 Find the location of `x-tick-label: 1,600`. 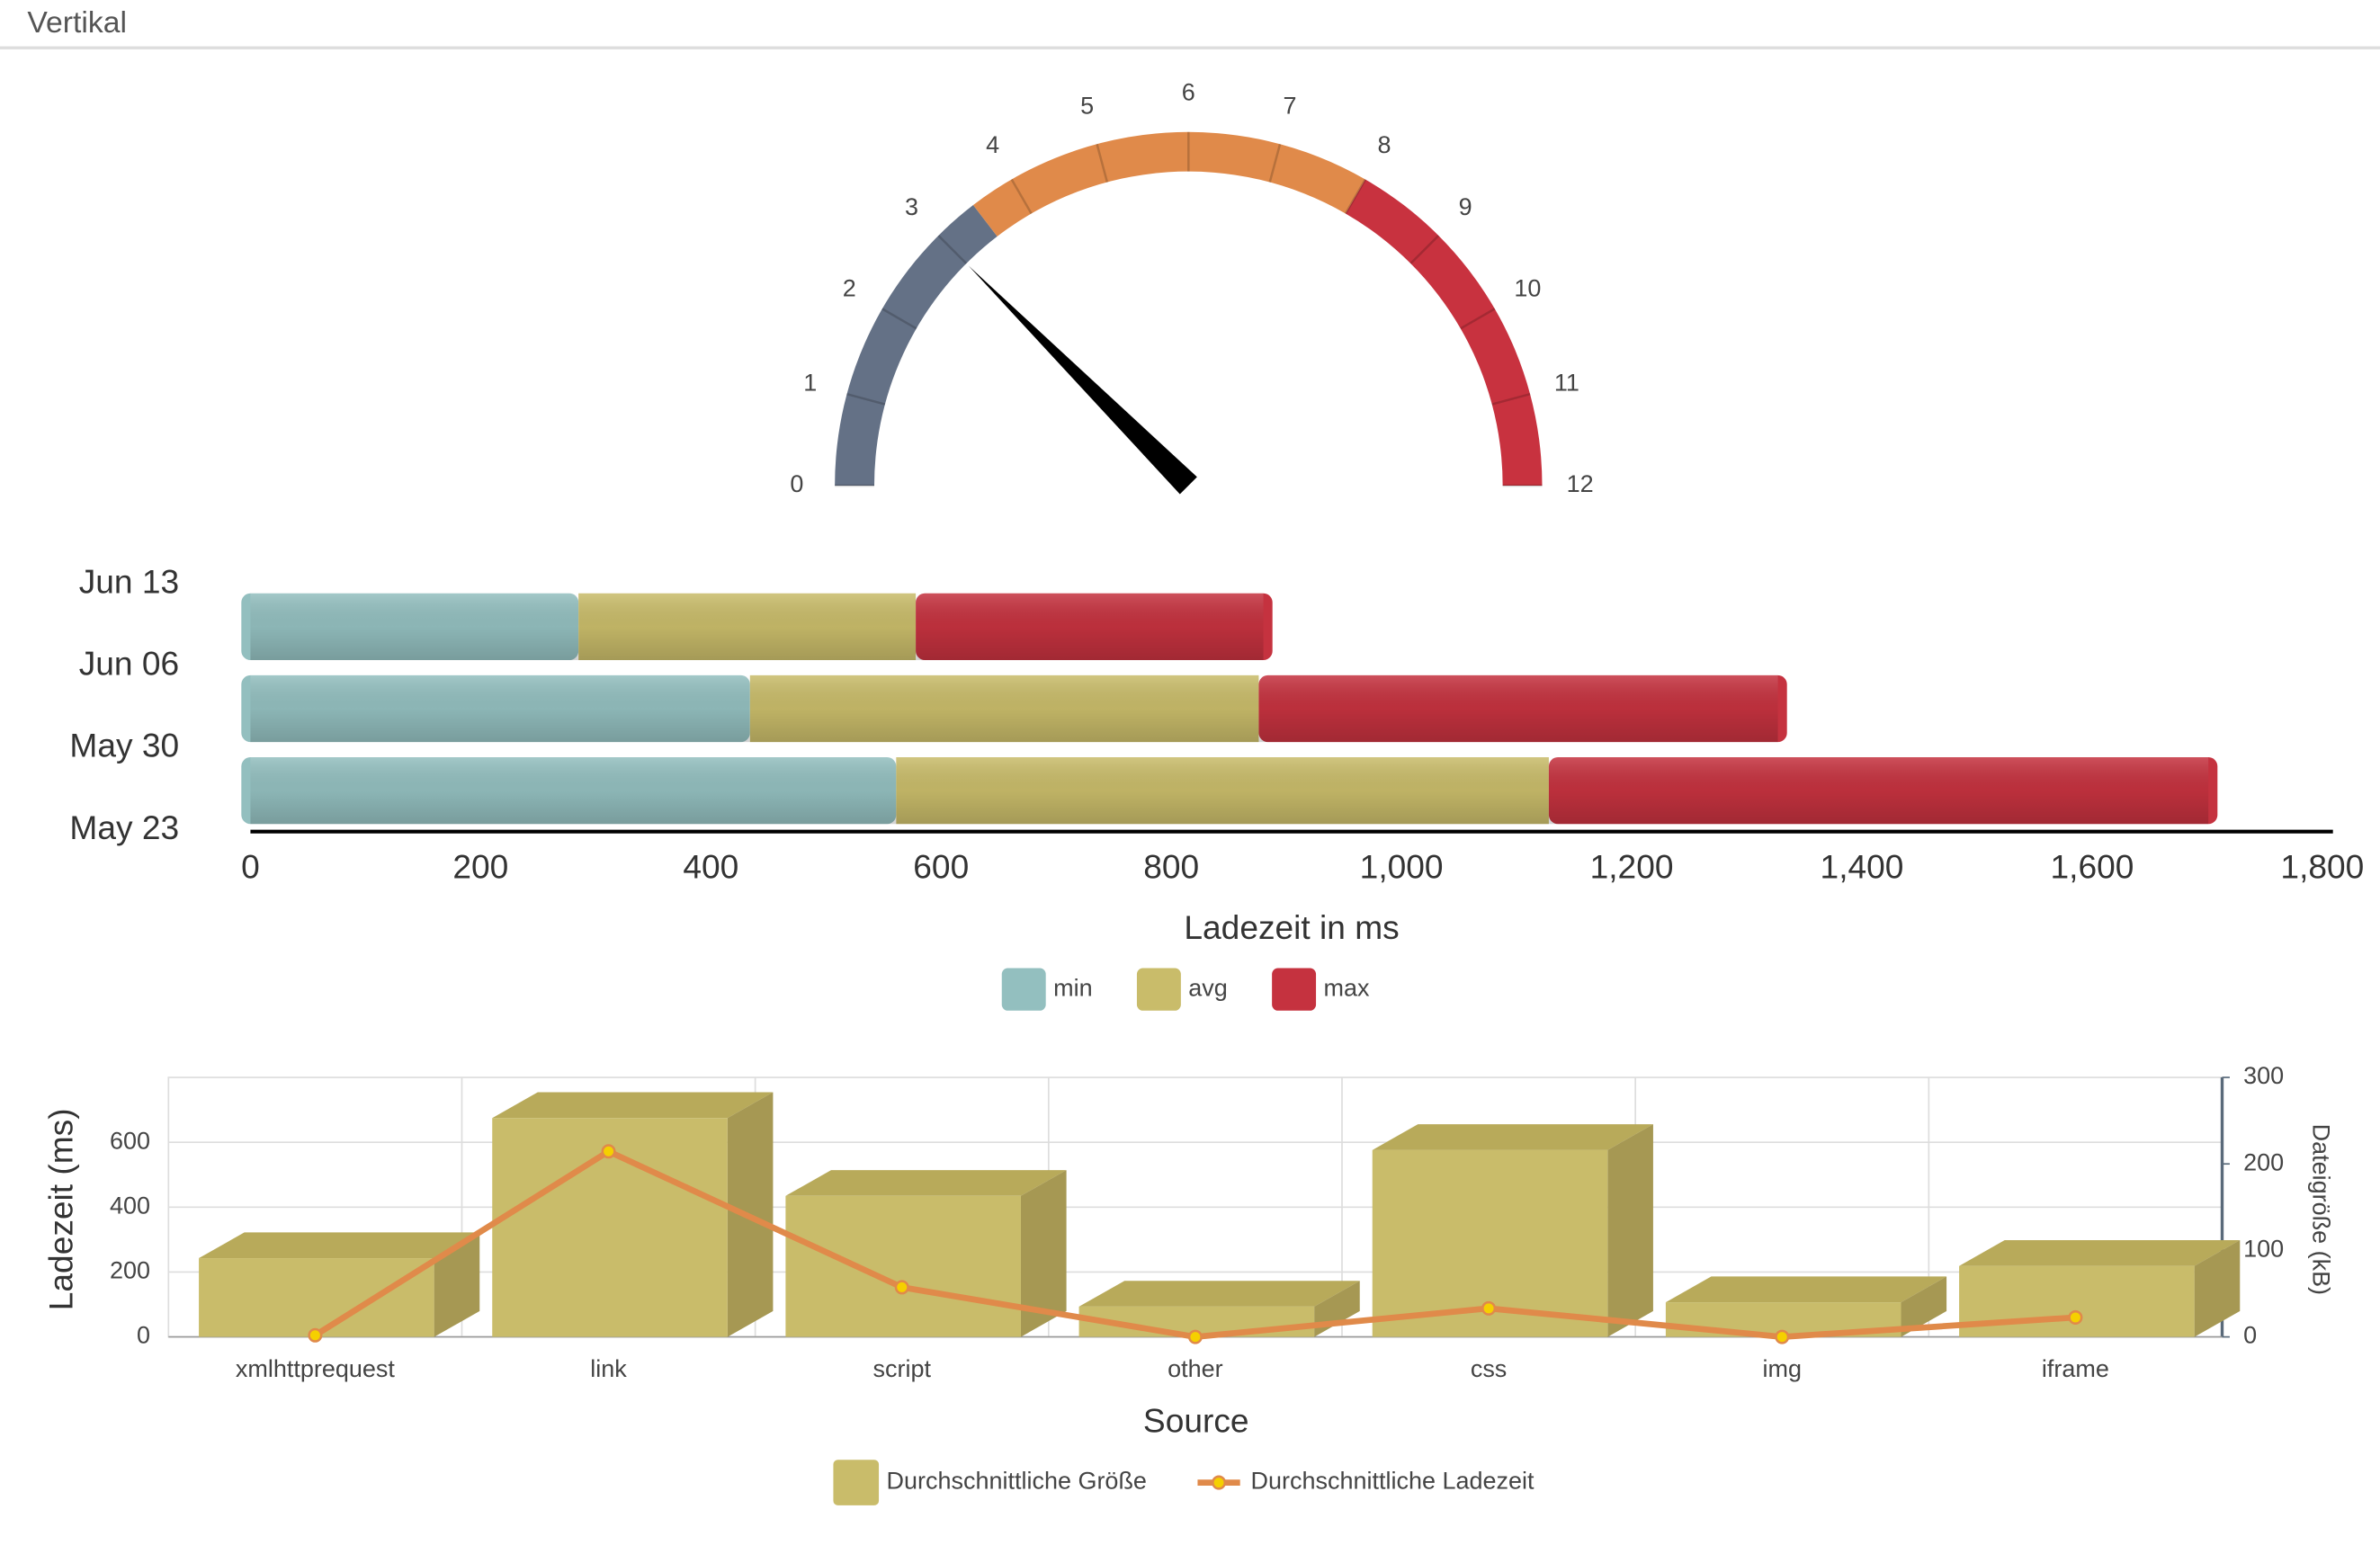

x-tick-label: 1,600 is located at coordinates (2092, 867).